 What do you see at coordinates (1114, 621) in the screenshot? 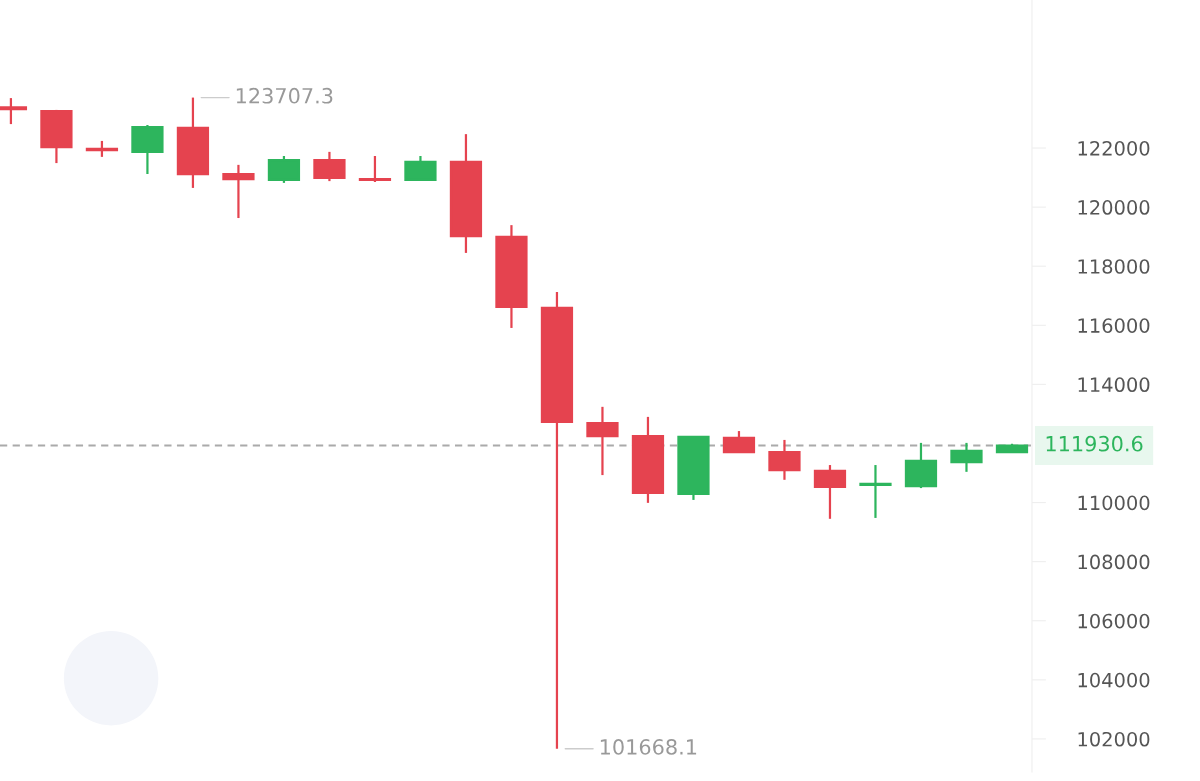
I see `y-tick-label: 106000` at bounding box center [1114, 621].